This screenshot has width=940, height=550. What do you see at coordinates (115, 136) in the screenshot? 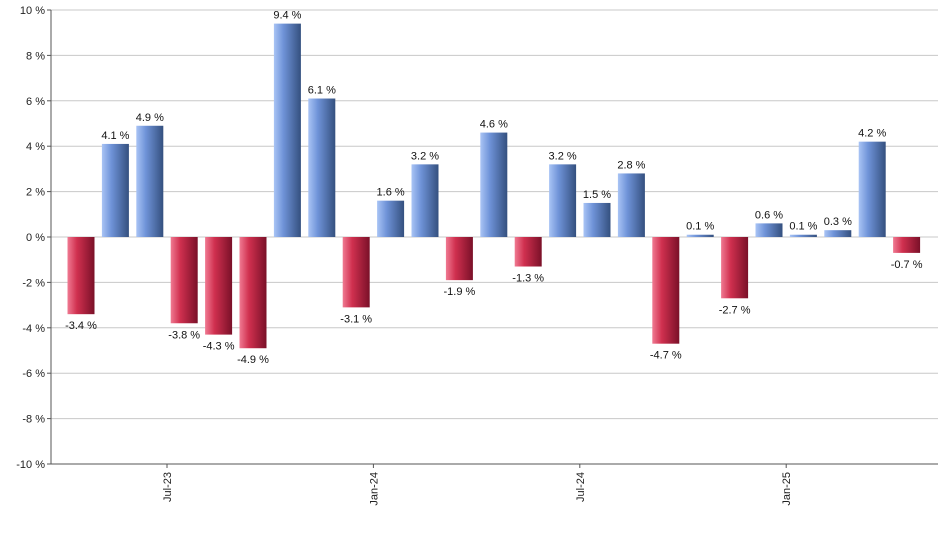
I see `data-label: 4.1 %` at bounding box center [115, 136].